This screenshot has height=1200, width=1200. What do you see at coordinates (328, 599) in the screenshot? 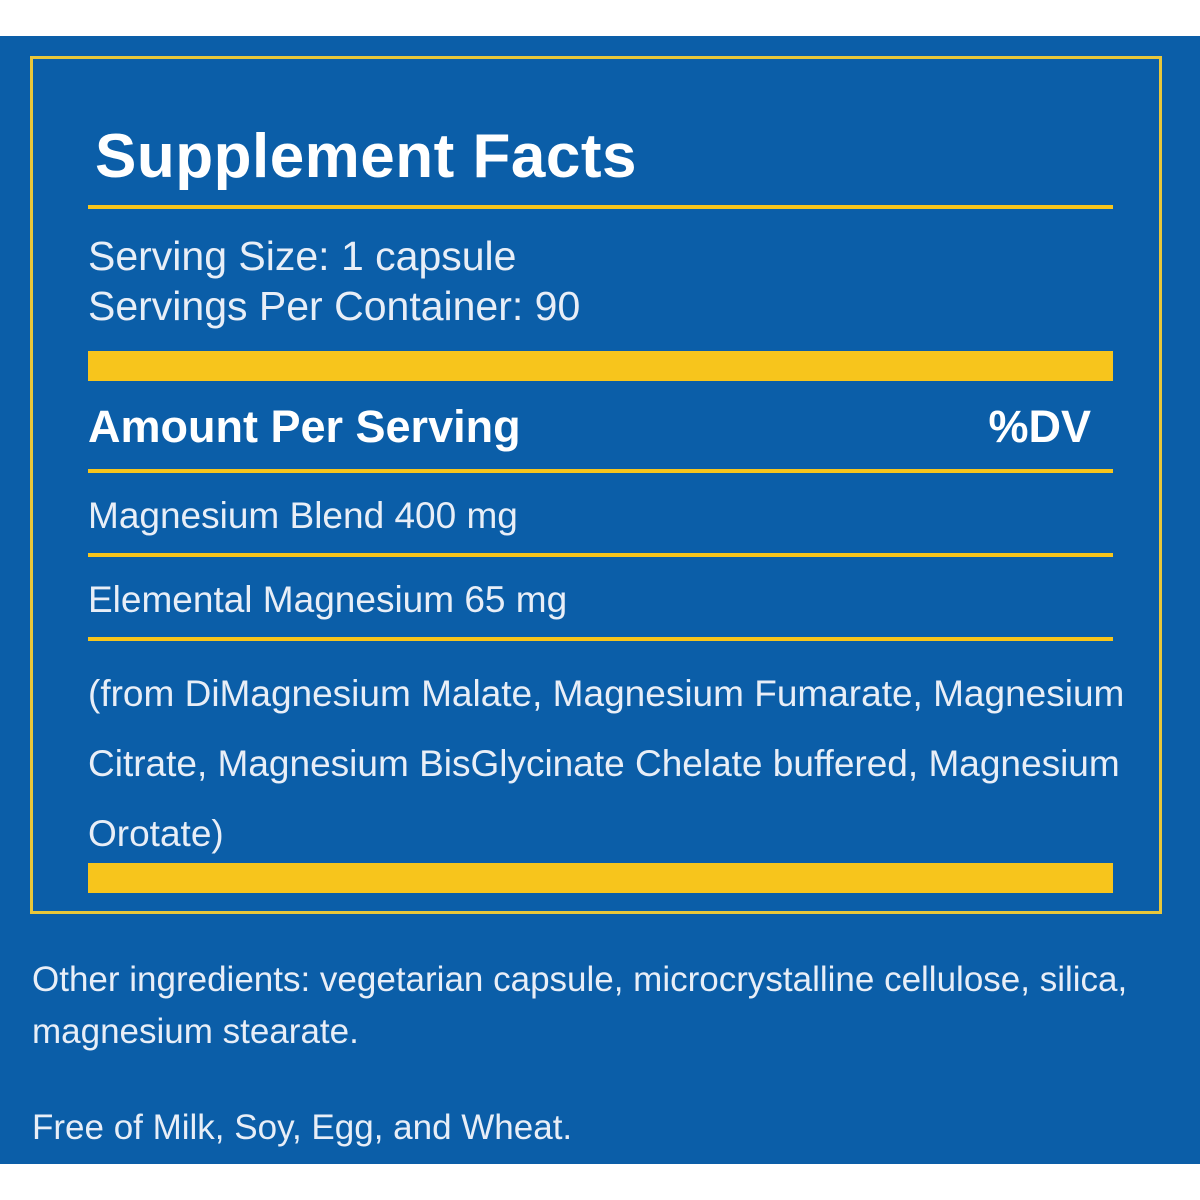
I see `row-elemental-magnesium: Elemental Magnesium 65 mg` at bounding box center [328, 599].